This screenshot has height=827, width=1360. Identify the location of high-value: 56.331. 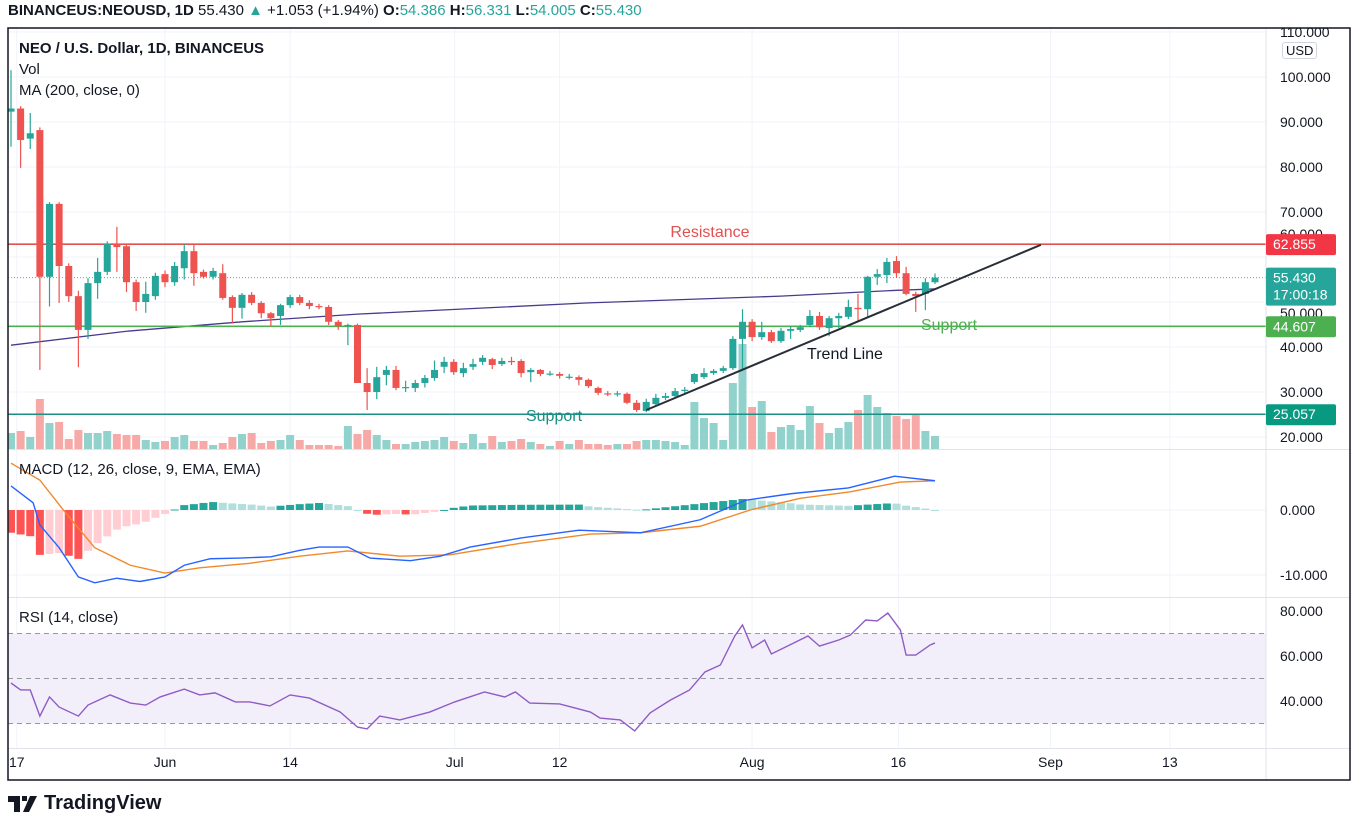
(488, 10).